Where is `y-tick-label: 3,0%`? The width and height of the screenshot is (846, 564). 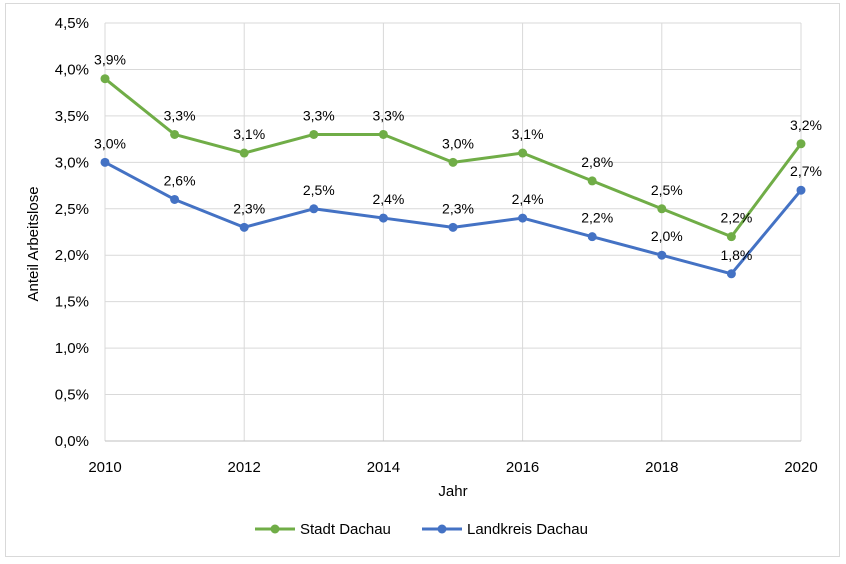 y-tick-label: 3,0% is located at coordinates (72, 162).